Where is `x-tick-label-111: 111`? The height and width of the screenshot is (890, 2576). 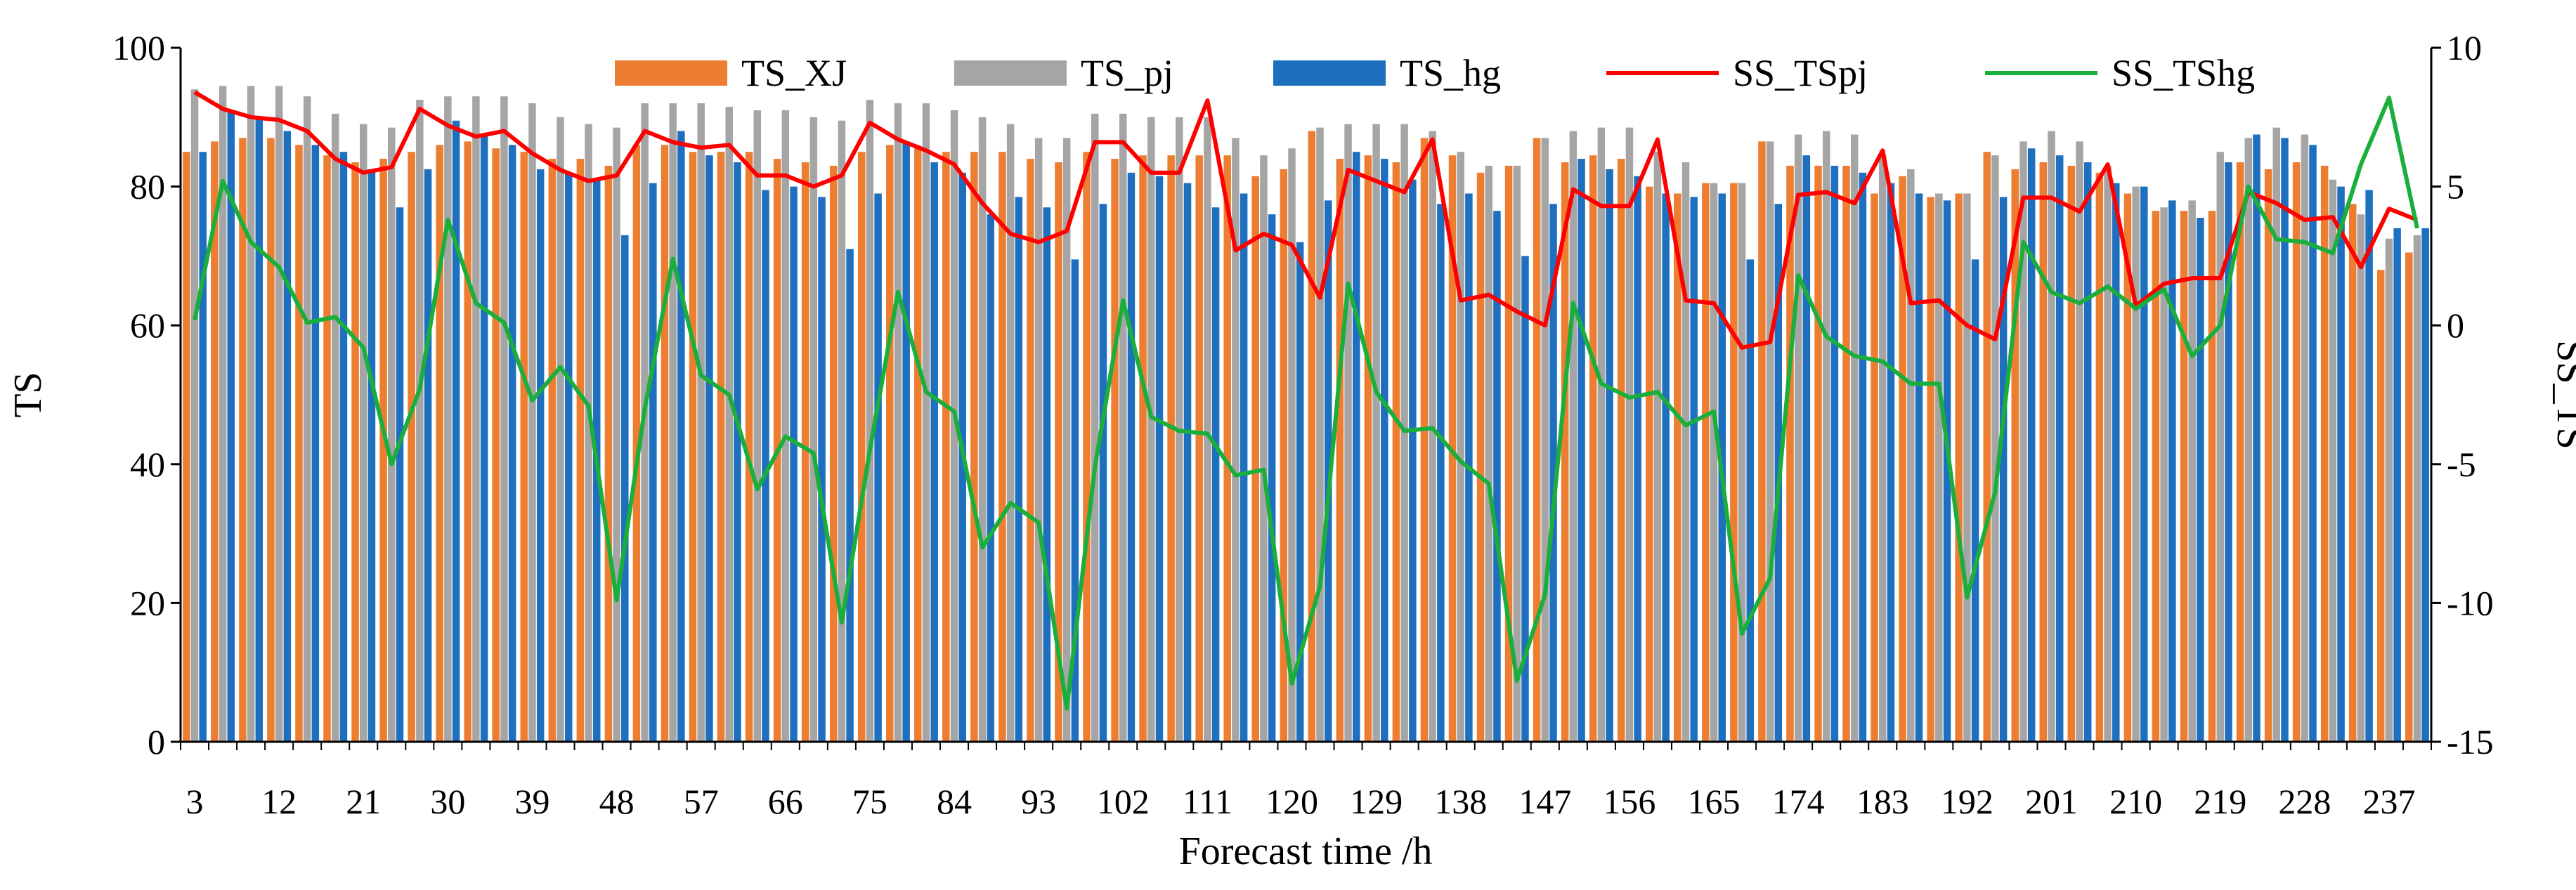 x-tick-label-111: 111 is located at coordinates (1207, 801).